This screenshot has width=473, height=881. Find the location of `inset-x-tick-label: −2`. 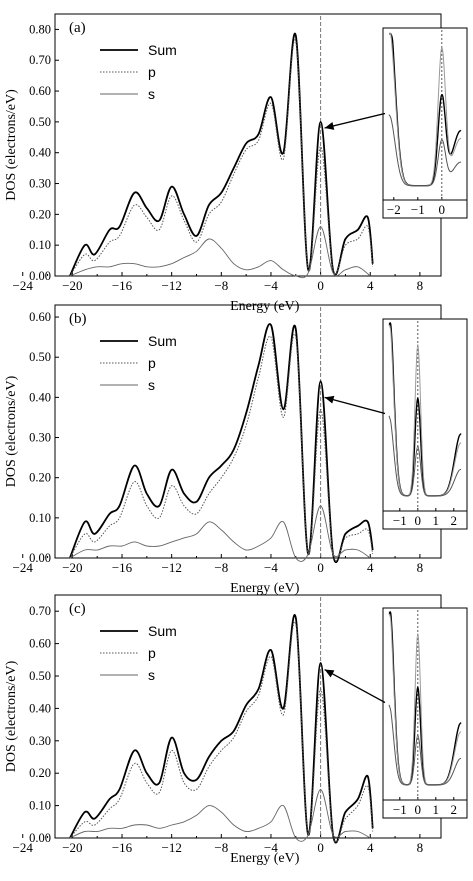

inset-x-tick-label: −2 is located at coordinates (394, 209).